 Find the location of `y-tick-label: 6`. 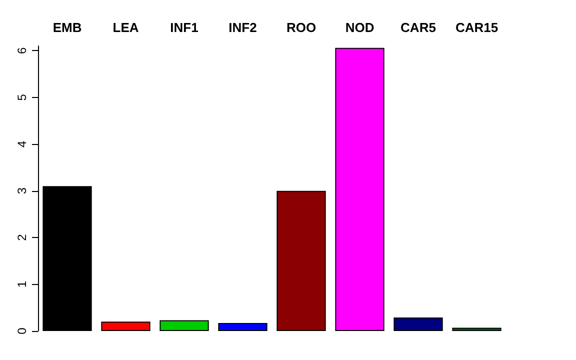

y-tick-label: 6 is located at coordinates (22, 50).